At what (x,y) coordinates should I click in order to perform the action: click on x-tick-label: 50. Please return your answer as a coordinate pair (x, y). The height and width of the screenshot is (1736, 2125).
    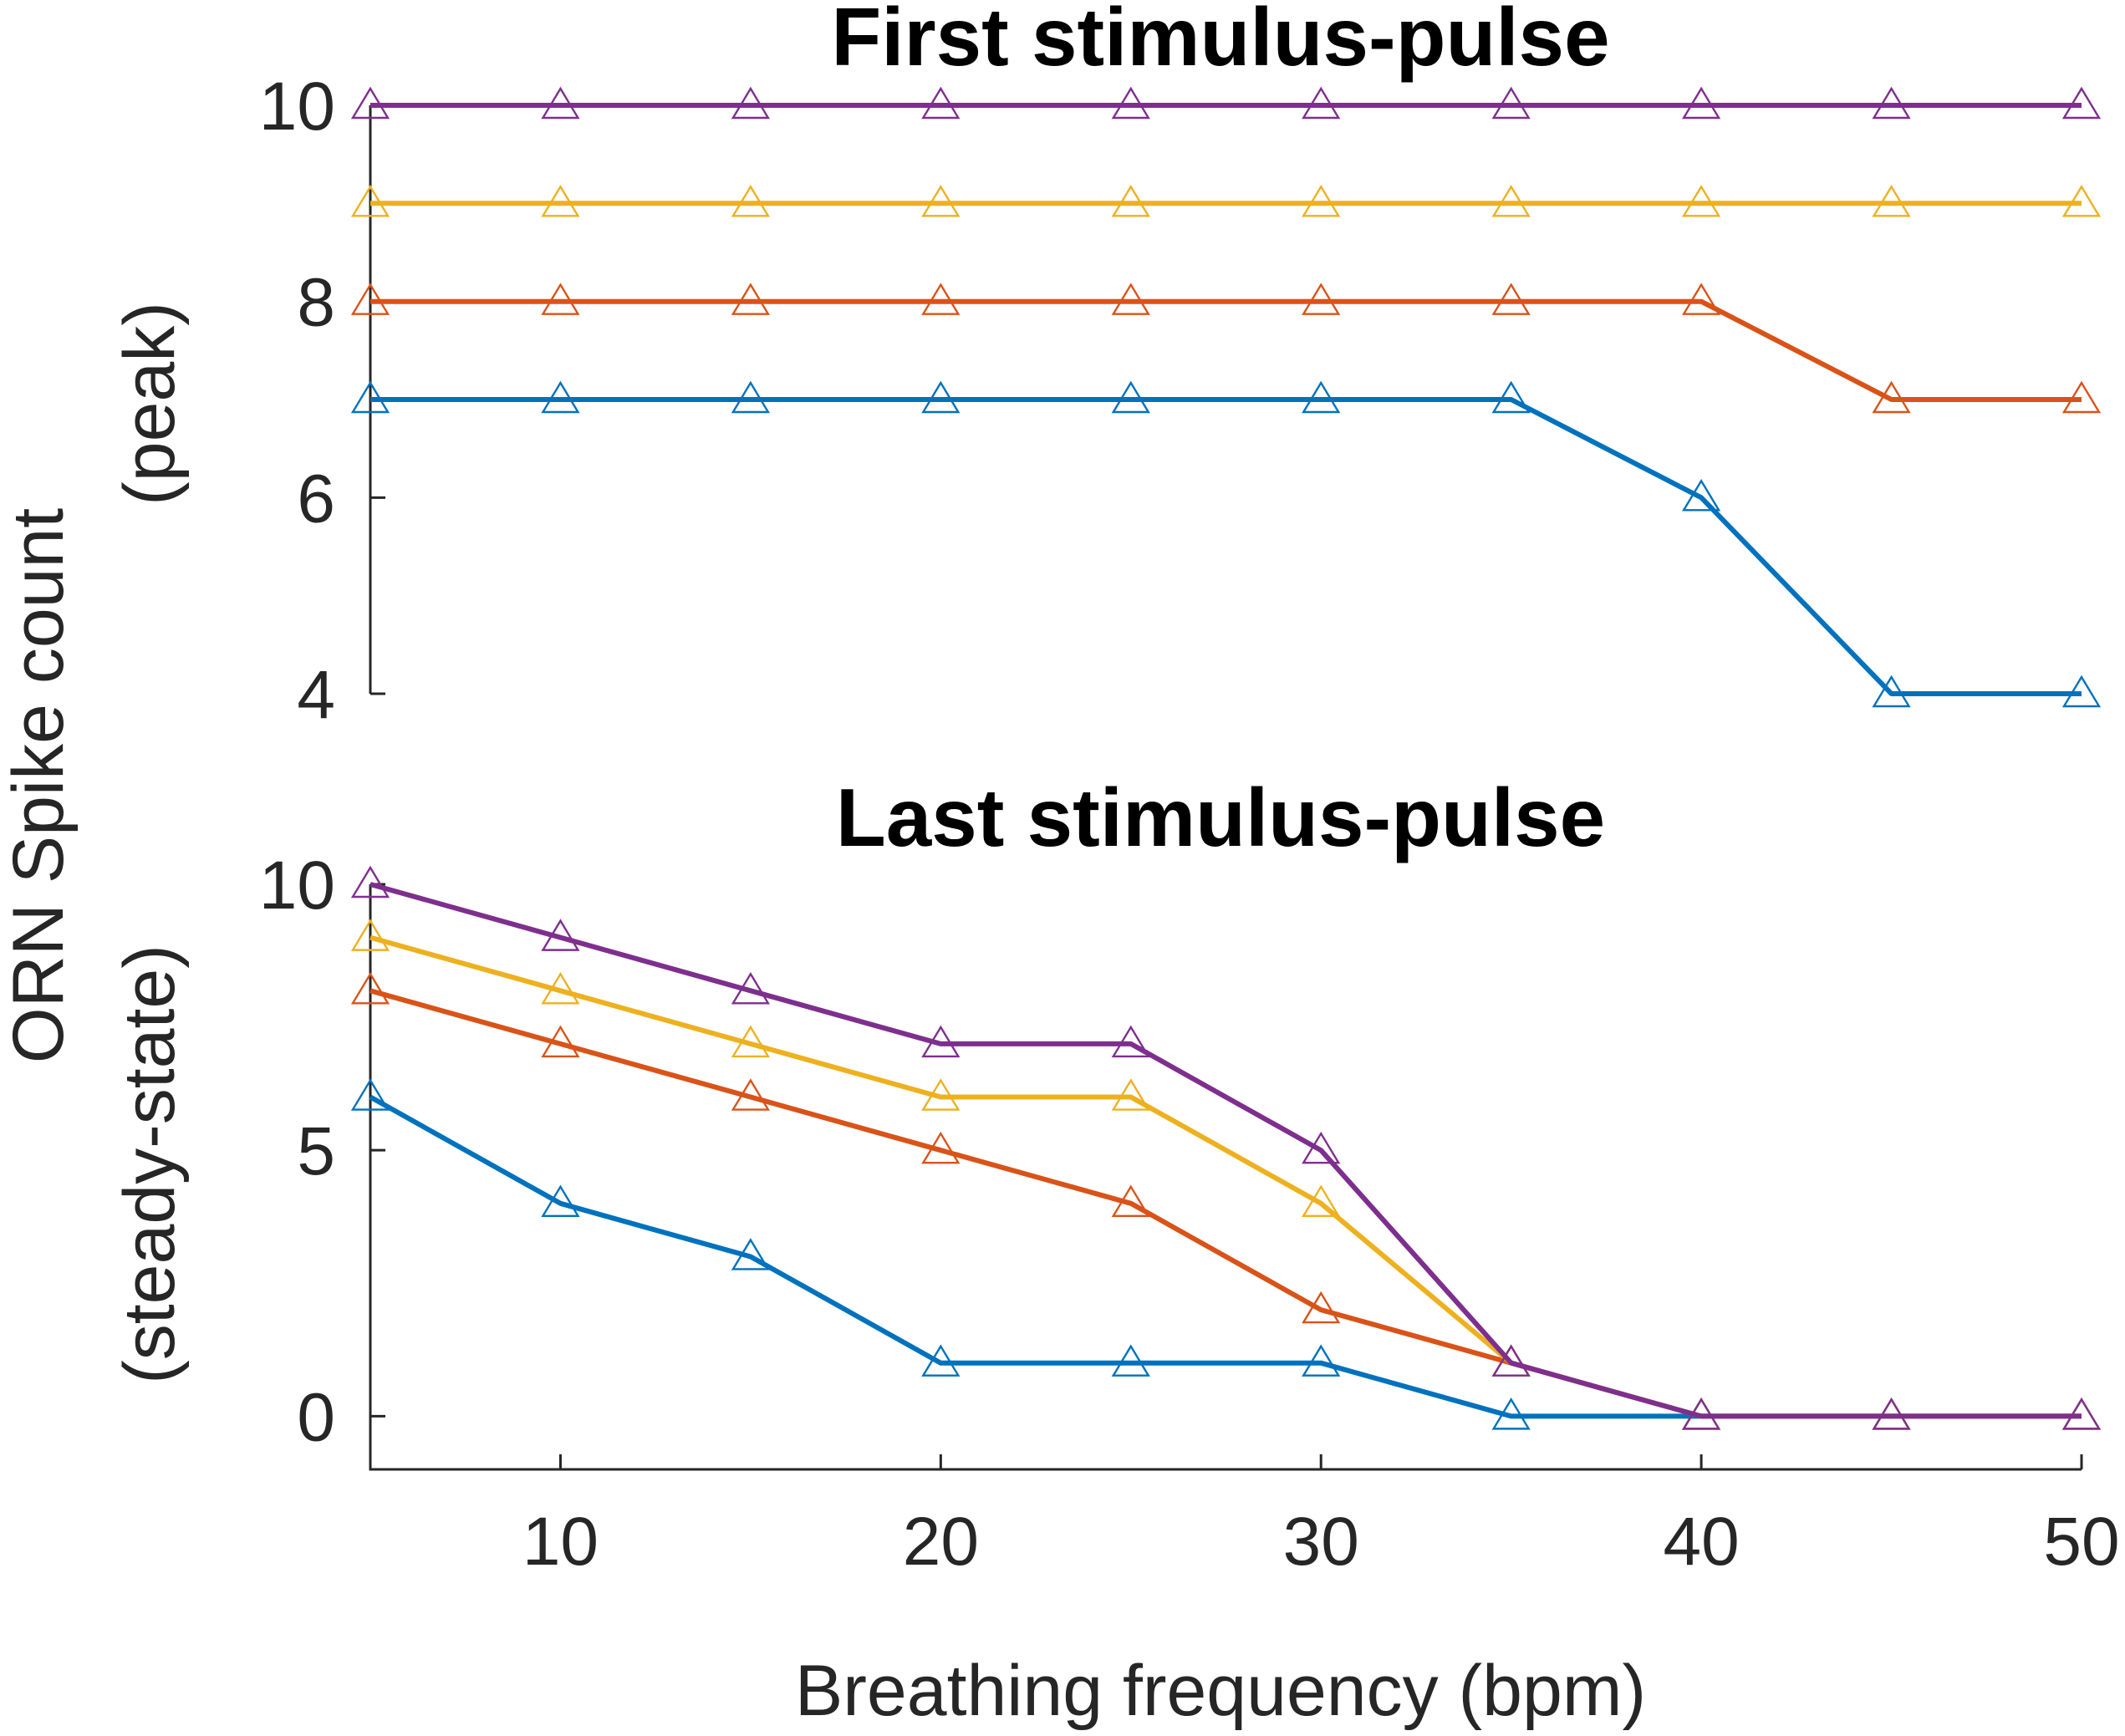
    Looking at the image, I should click on (2081, 1542).